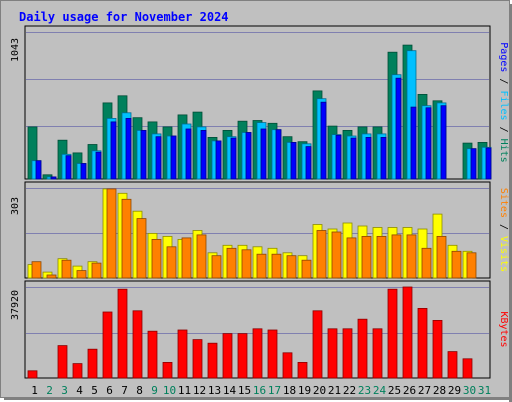 Image resolution: width=512 pixels, height=402 pixels. I want to click on ymax-label-kbytes: 37920, so click(15, 305).